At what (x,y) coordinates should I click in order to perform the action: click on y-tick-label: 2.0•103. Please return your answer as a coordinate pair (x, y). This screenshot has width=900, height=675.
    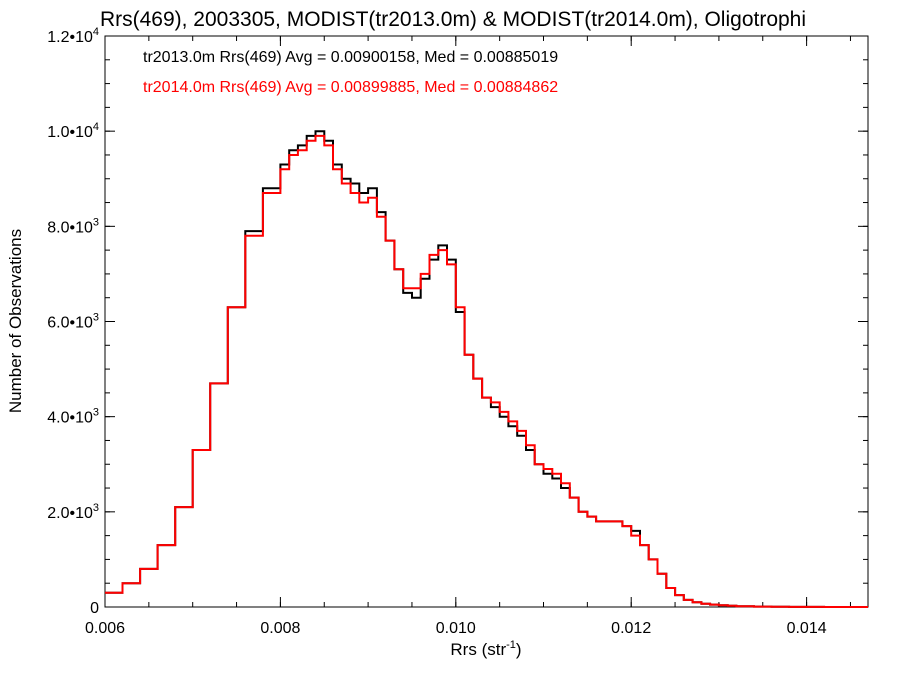
    Looking at the image, I should click on (73, 512).